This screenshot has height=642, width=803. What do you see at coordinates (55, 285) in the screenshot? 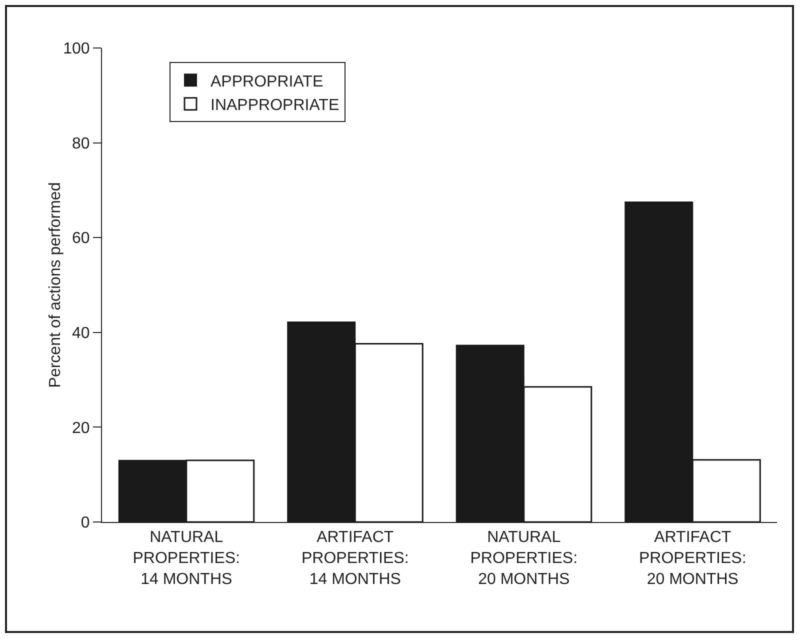
I see `y-axis-title: Percent of actions performed` at bounding box center [55, 285].